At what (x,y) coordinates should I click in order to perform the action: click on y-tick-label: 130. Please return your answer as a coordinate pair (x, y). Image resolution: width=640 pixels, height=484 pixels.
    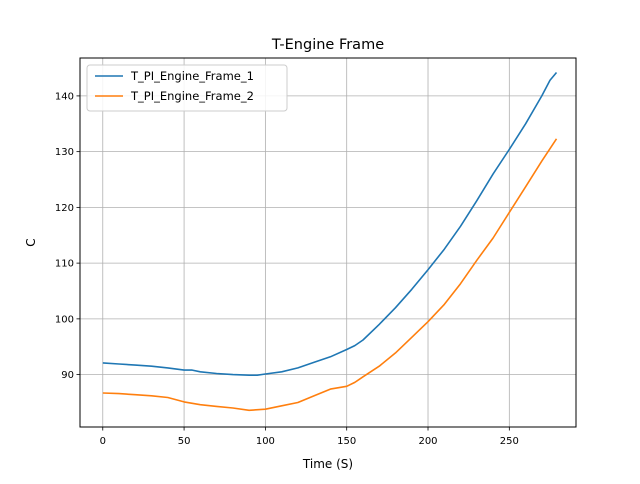
    Looking at the image, I should click on (64, 152).